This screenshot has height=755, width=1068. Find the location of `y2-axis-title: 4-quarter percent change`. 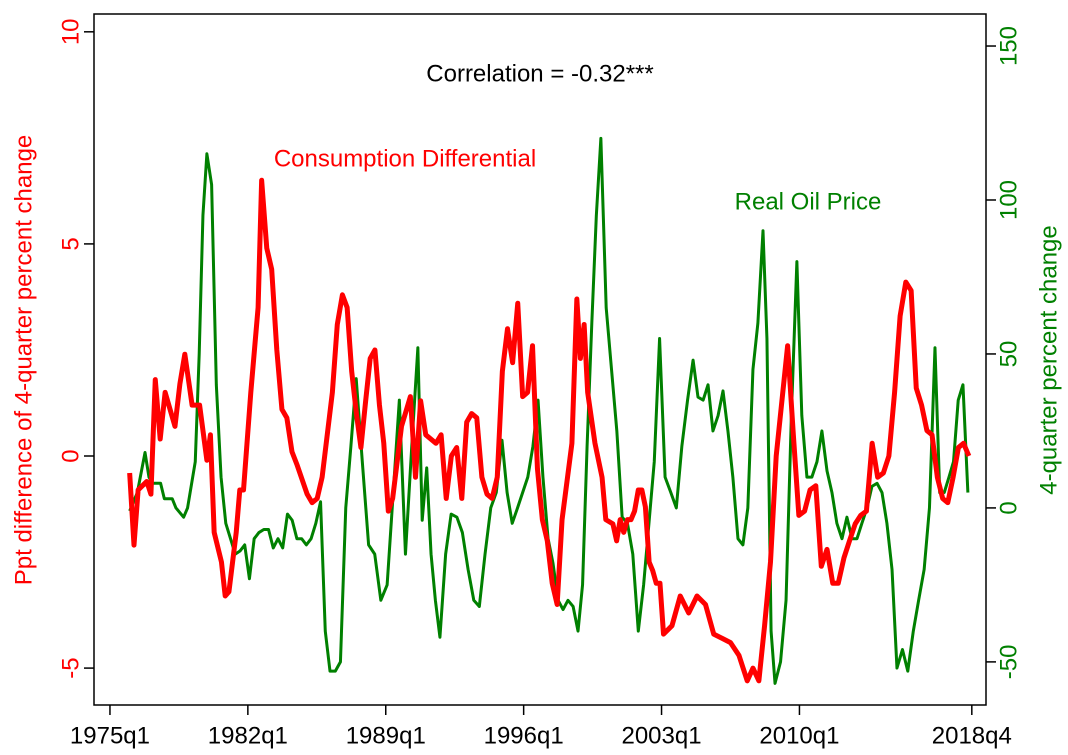

y2-axis-title: 4-quarter percent change is located at coordinates (1048, 360).